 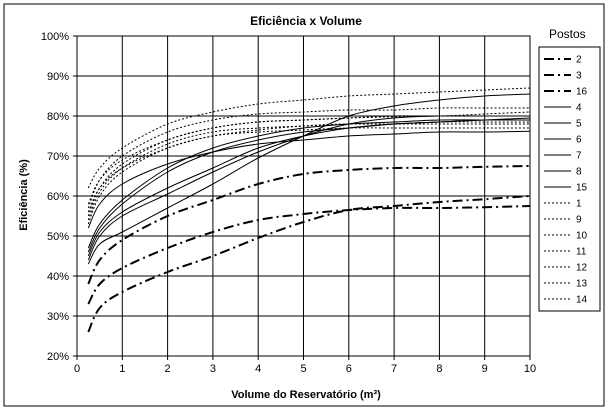 I want to click on legend-label-15: 15, so click(x=582, y=188).